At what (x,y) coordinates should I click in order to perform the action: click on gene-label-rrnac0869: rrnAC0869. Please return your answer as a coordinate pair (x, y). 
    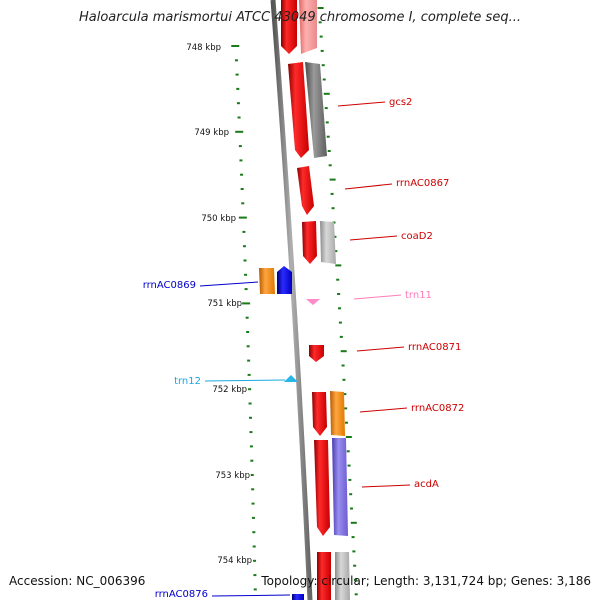
    Looking at the image, I should click on (169, 285).